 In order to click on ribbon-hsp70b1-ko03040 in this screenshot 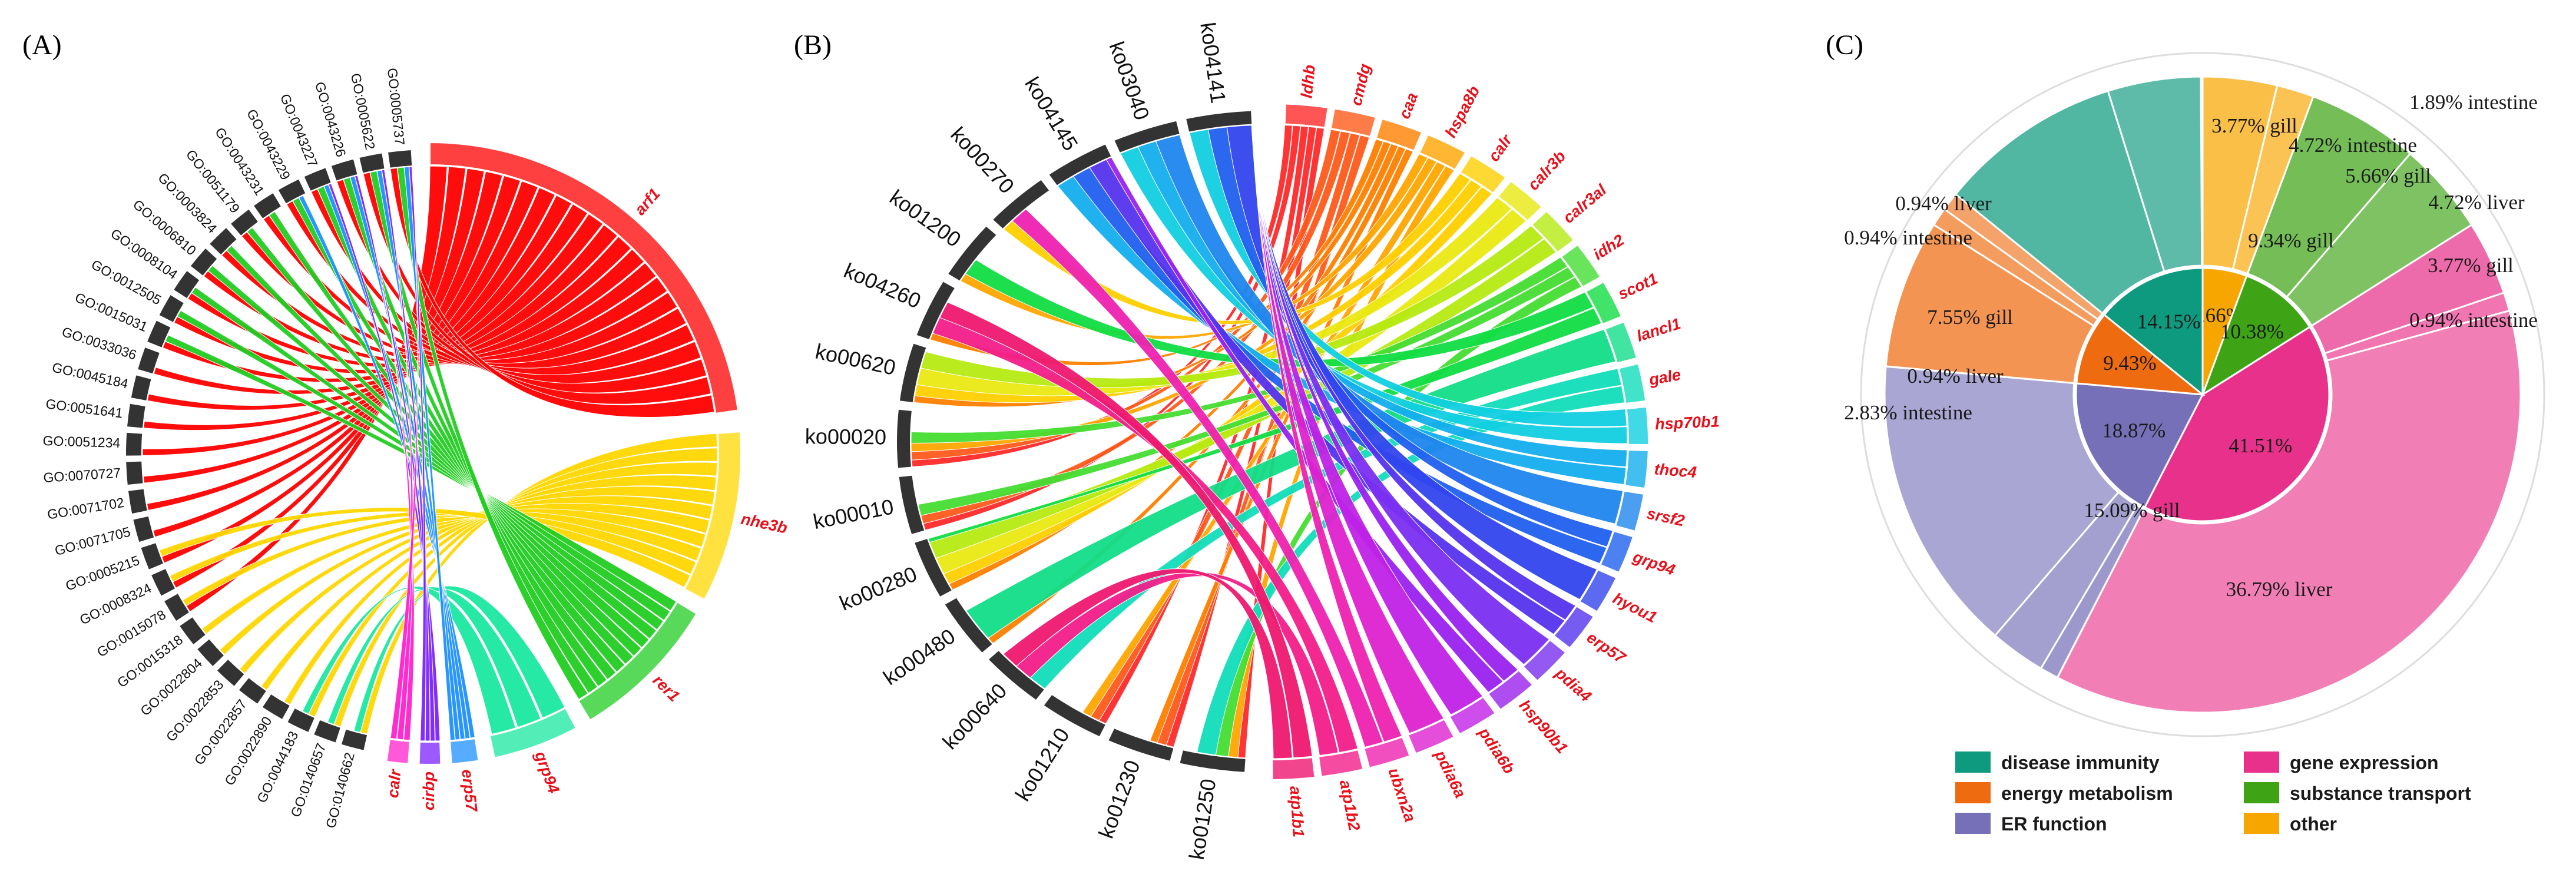, I will do `click(1374, 295)`.